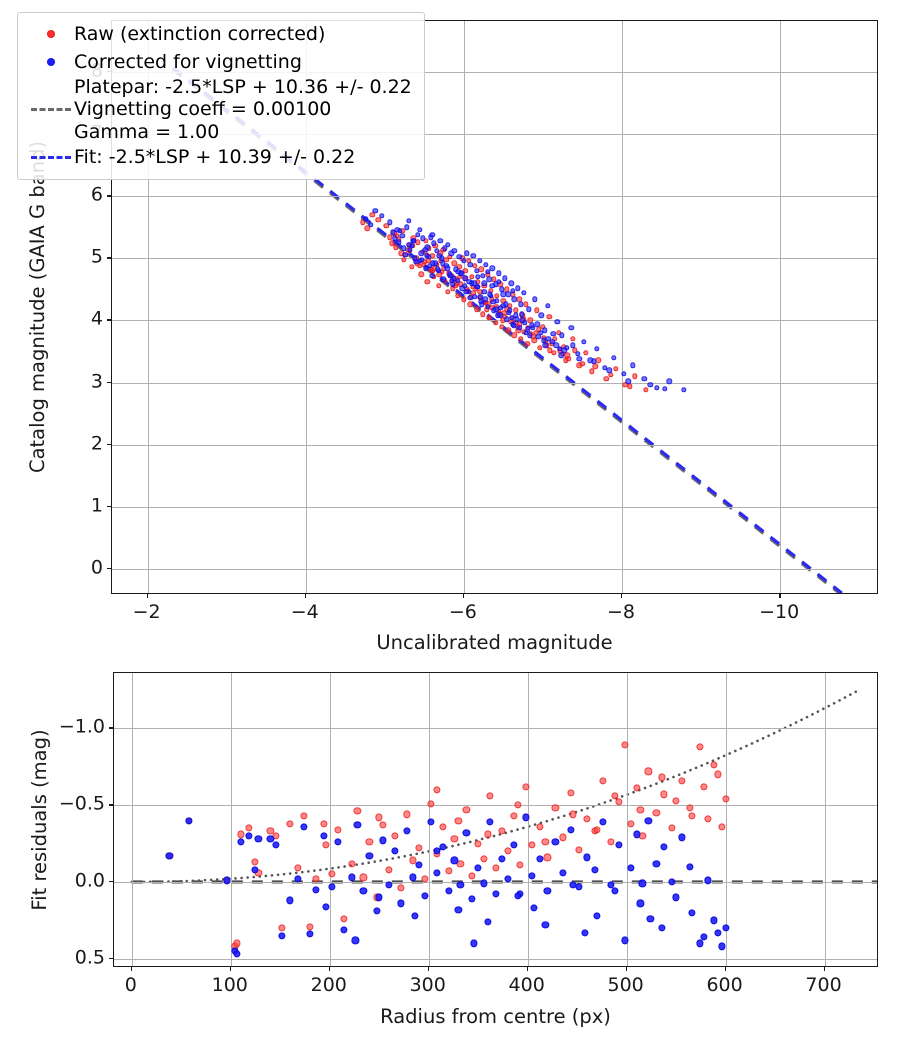 The width and height of the screenshot is (900, 1050). What do you see at coordinates (188, 61) in the screenshot?
I see `legend-label-corrected: Corrected for vignetting` at bounding box center [188, 61].